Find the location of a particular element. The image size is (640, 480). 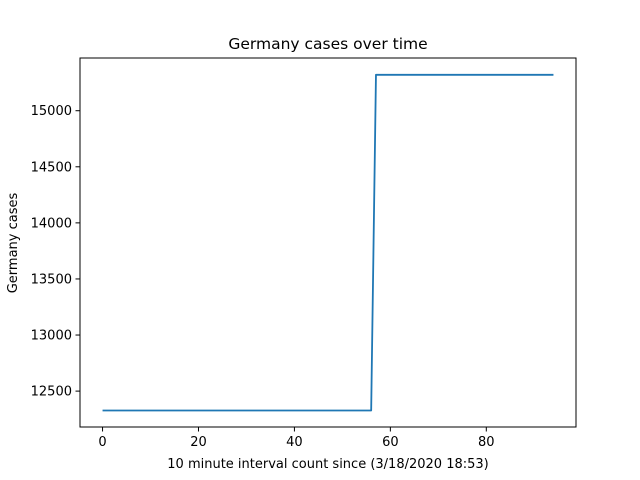

y-axis-ticks: 12500 13000 13500 14000 14500 15000 is located at coordinates (55, 252).